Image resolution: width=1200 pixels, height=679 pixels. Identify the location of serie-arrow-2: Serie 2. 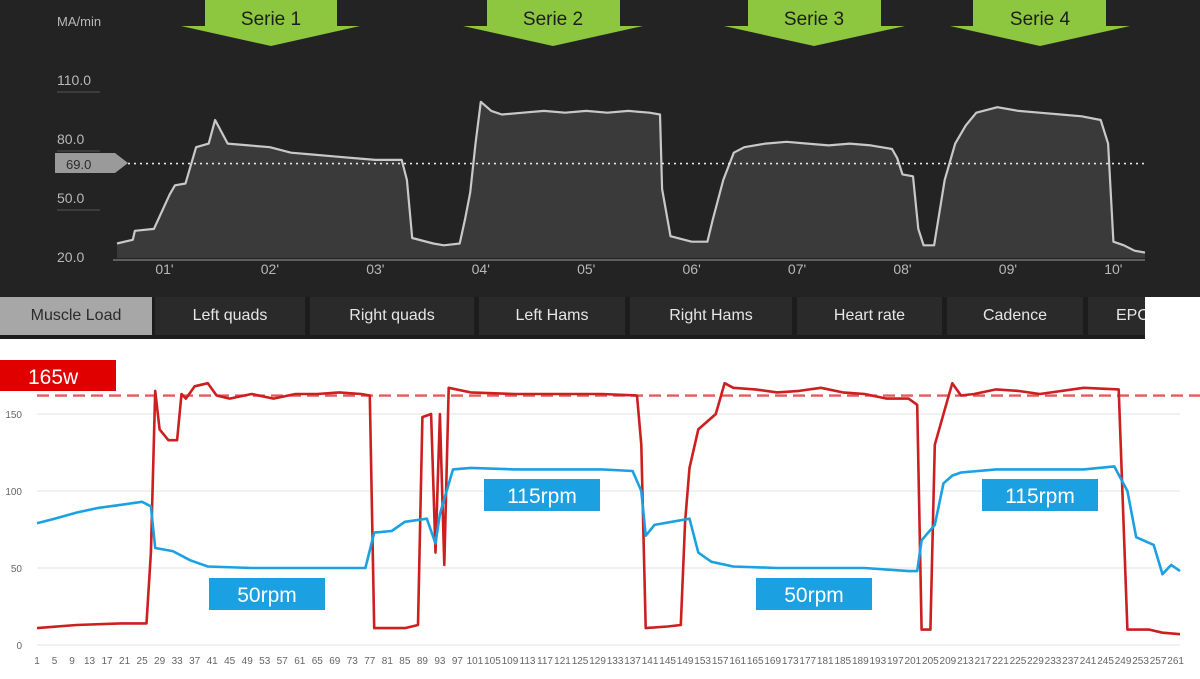
(553, 23).